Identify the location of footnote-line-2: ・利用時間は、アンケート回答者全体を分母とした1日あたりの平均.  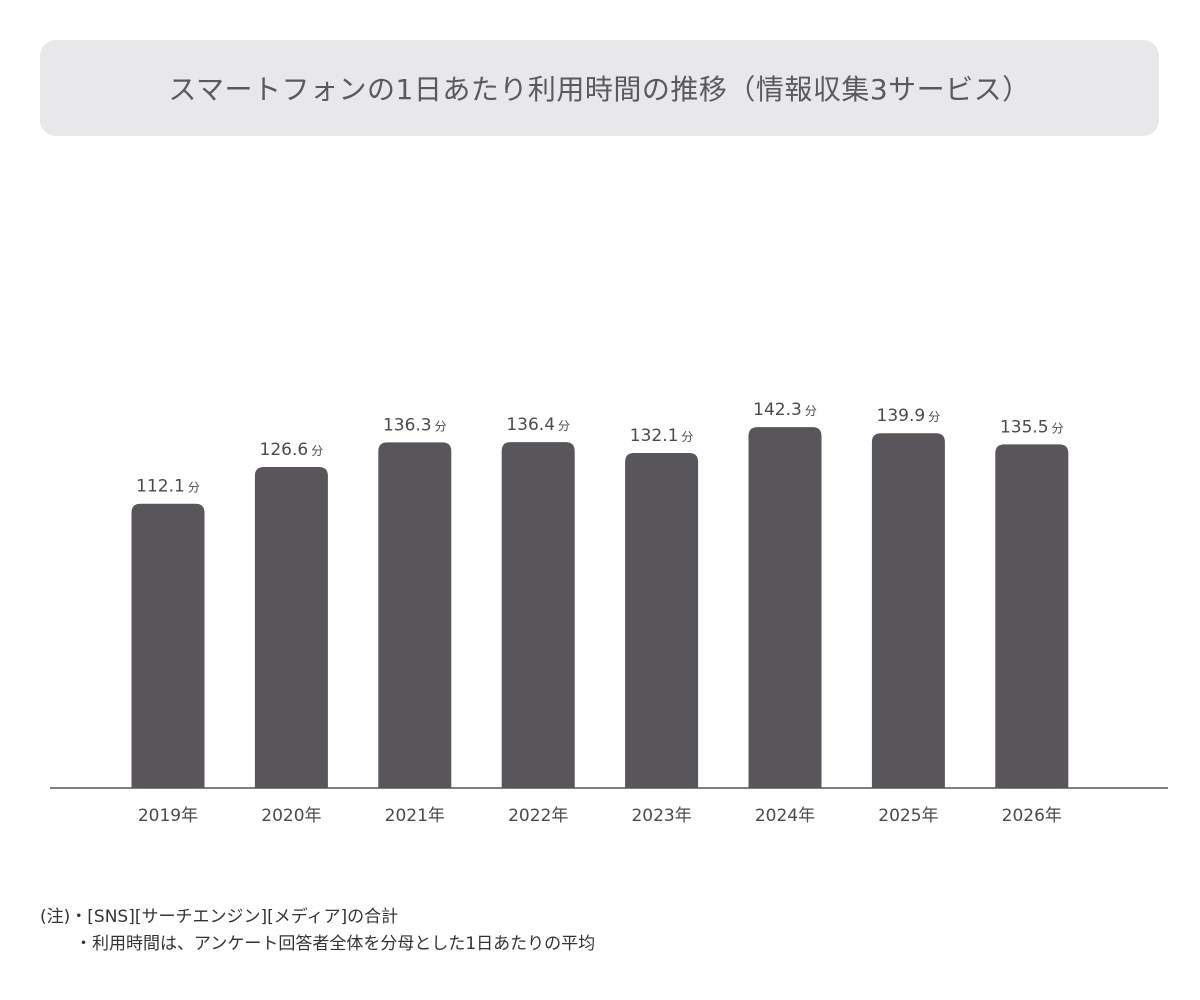
(335, 944).